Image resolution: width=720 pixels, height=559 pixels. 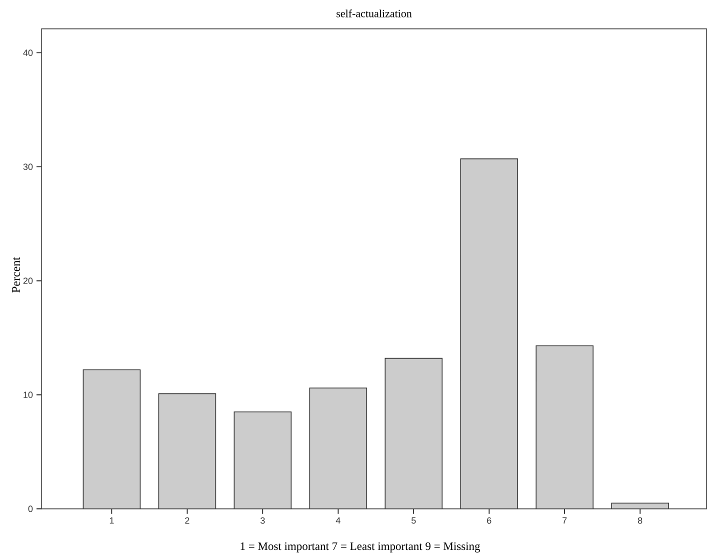 What do you see at coordinates (360, 547) in the screenshot?
I see `text: 1 = Most important 7 = Least important 9 = Missing` at bounding box center [360, 547].